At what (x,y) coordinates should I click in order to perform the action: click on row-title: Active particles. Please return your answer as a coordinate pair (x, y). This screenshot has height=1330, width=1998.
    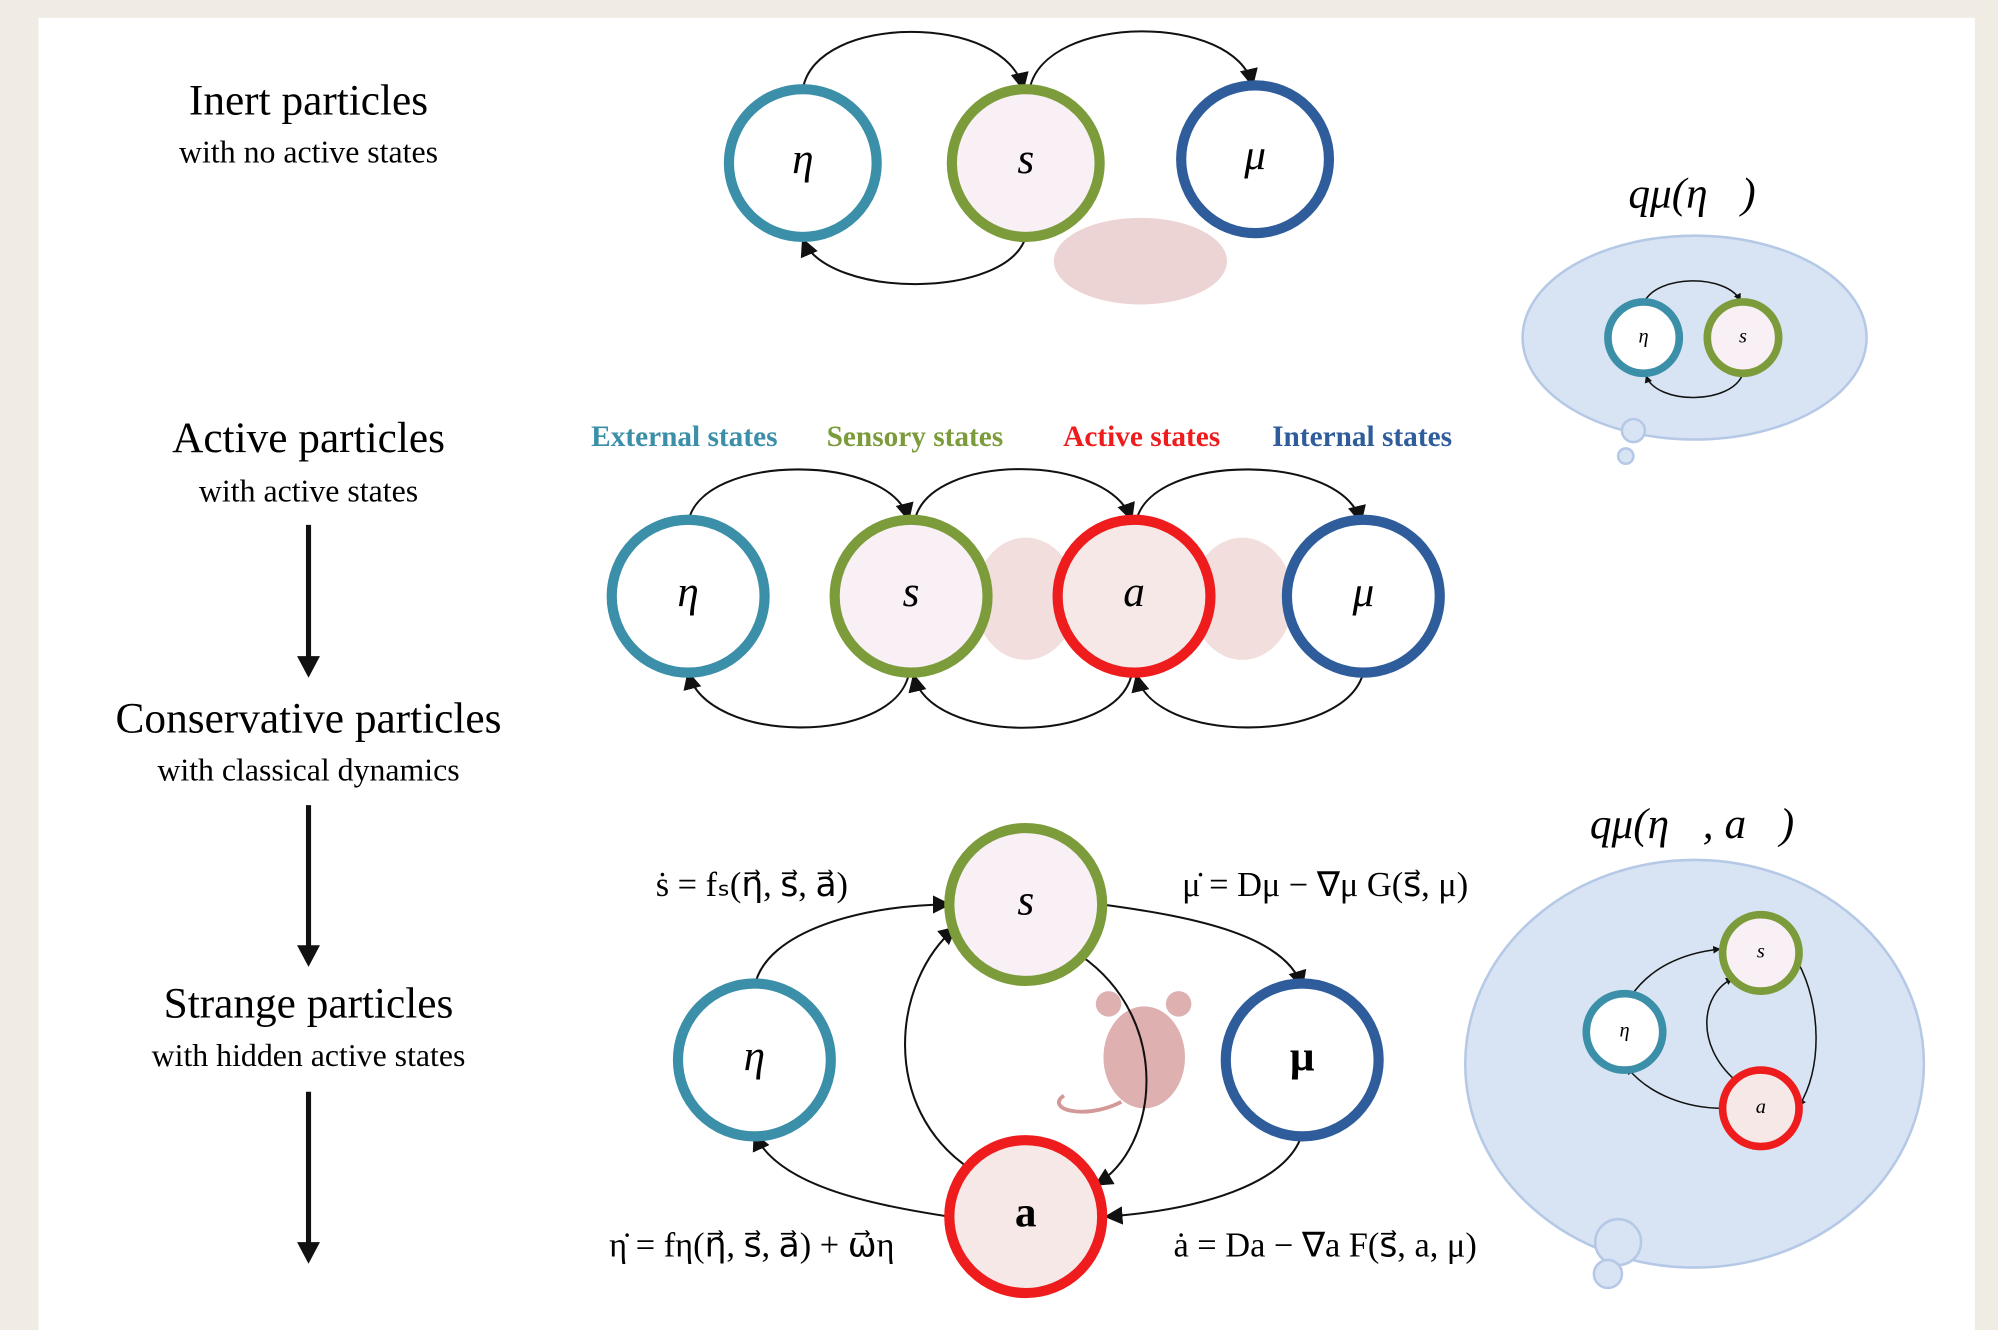
    Looking at the image, I should click on (308, 438).